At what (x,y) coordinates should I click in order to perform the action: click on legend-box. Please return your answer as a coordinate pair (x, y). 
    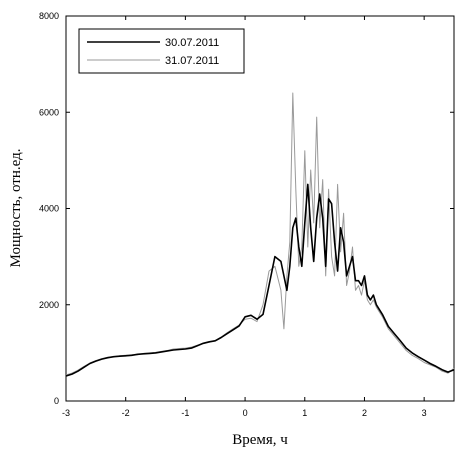
    Looking at the image, I should click on (161, 51).